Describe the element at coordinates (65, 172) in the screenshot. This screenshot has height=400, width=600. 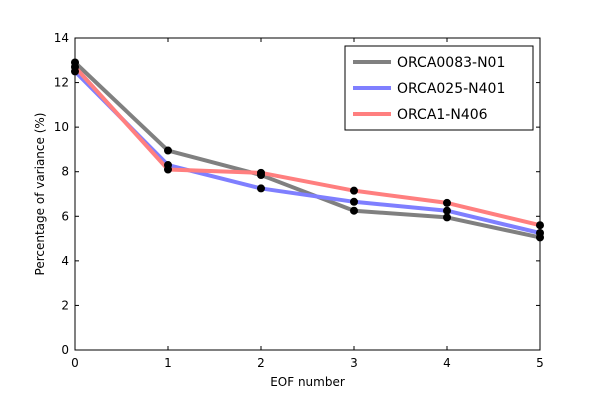
I see `y-tick-label: 8` at that location.